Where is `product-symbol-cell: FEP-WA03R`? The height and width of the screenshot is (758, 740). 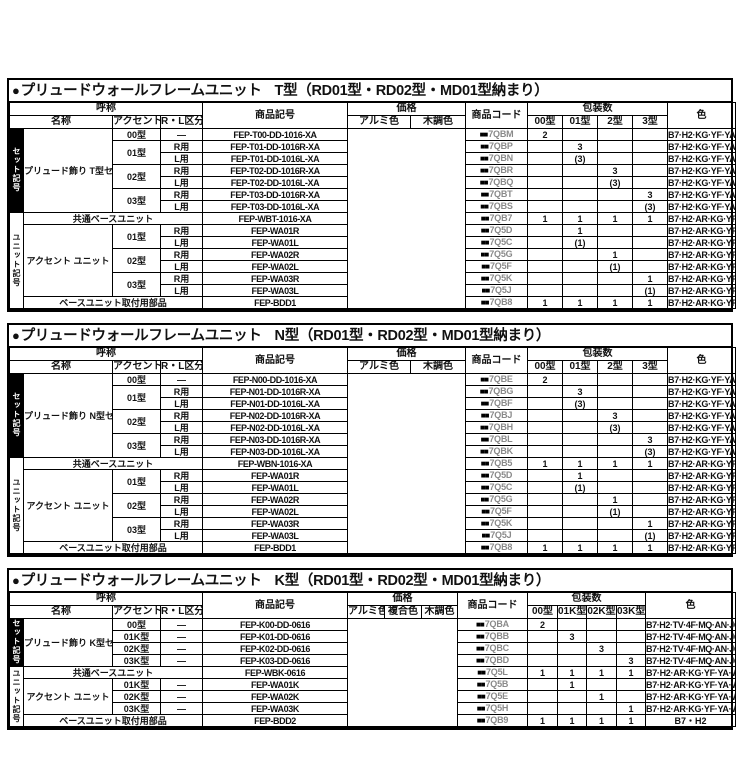 product-symbol-cell: FEP-WA03R is located at coordinates (275, 278).